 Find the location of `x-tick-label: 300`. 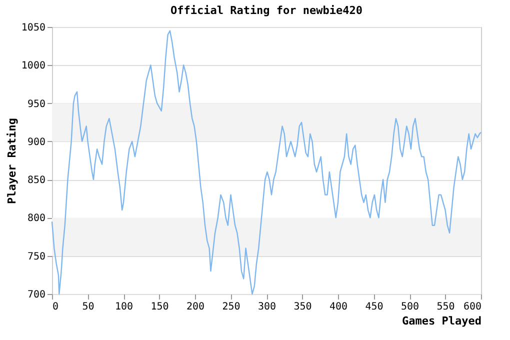

x-tick-label: 300 is located at coordinates (267, 307).